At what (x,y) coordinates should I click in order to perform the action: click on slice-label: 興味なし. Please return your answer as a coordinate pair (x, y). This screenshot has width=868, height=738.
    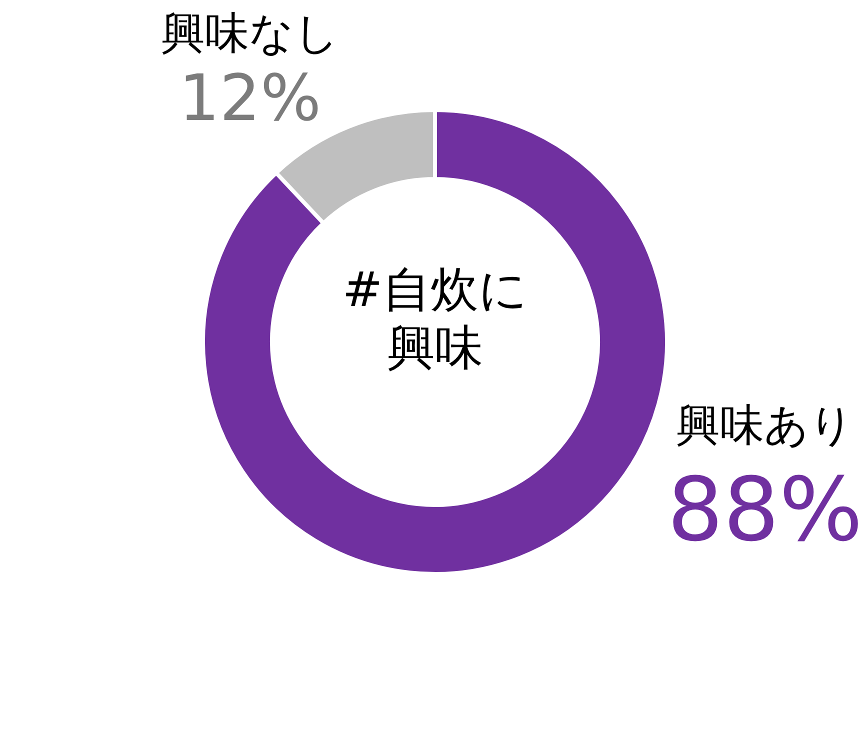
    Looking at the image, I should click on (250, 33).